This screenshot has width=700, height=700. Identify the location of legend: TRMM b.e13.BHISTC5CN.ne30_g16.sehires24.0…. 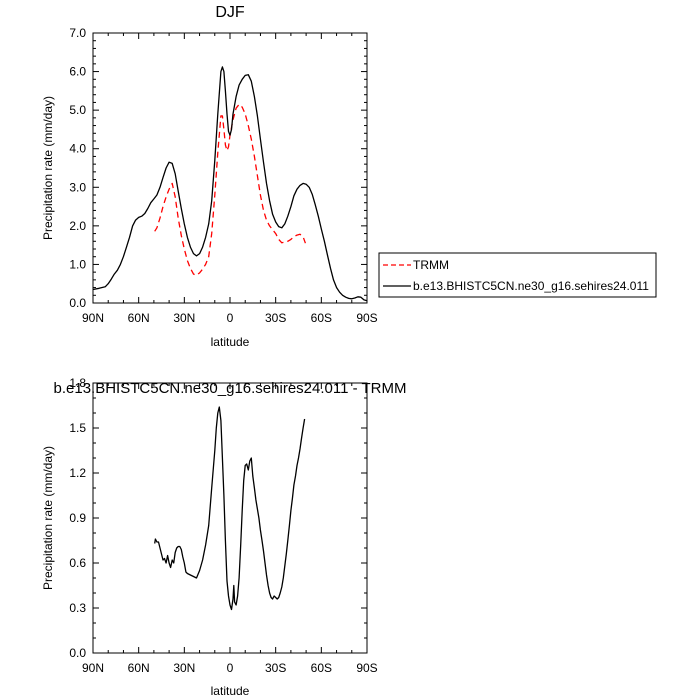
(517, 275).